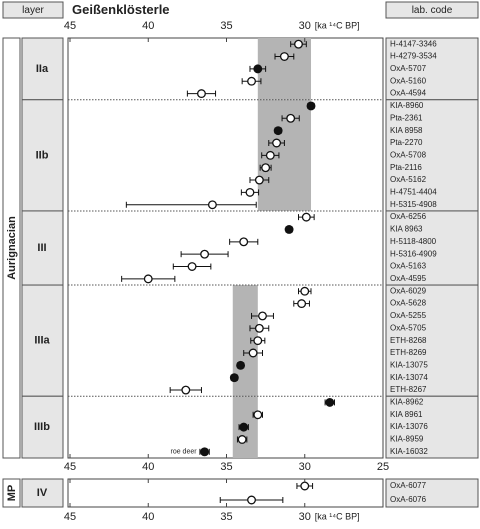 The height and width of the screenshot is (529, 480). What do you see at coordinates (408, 352) in the screenshot?
I see `lab-code: ETH-8269` at bounding box center [408, 352].